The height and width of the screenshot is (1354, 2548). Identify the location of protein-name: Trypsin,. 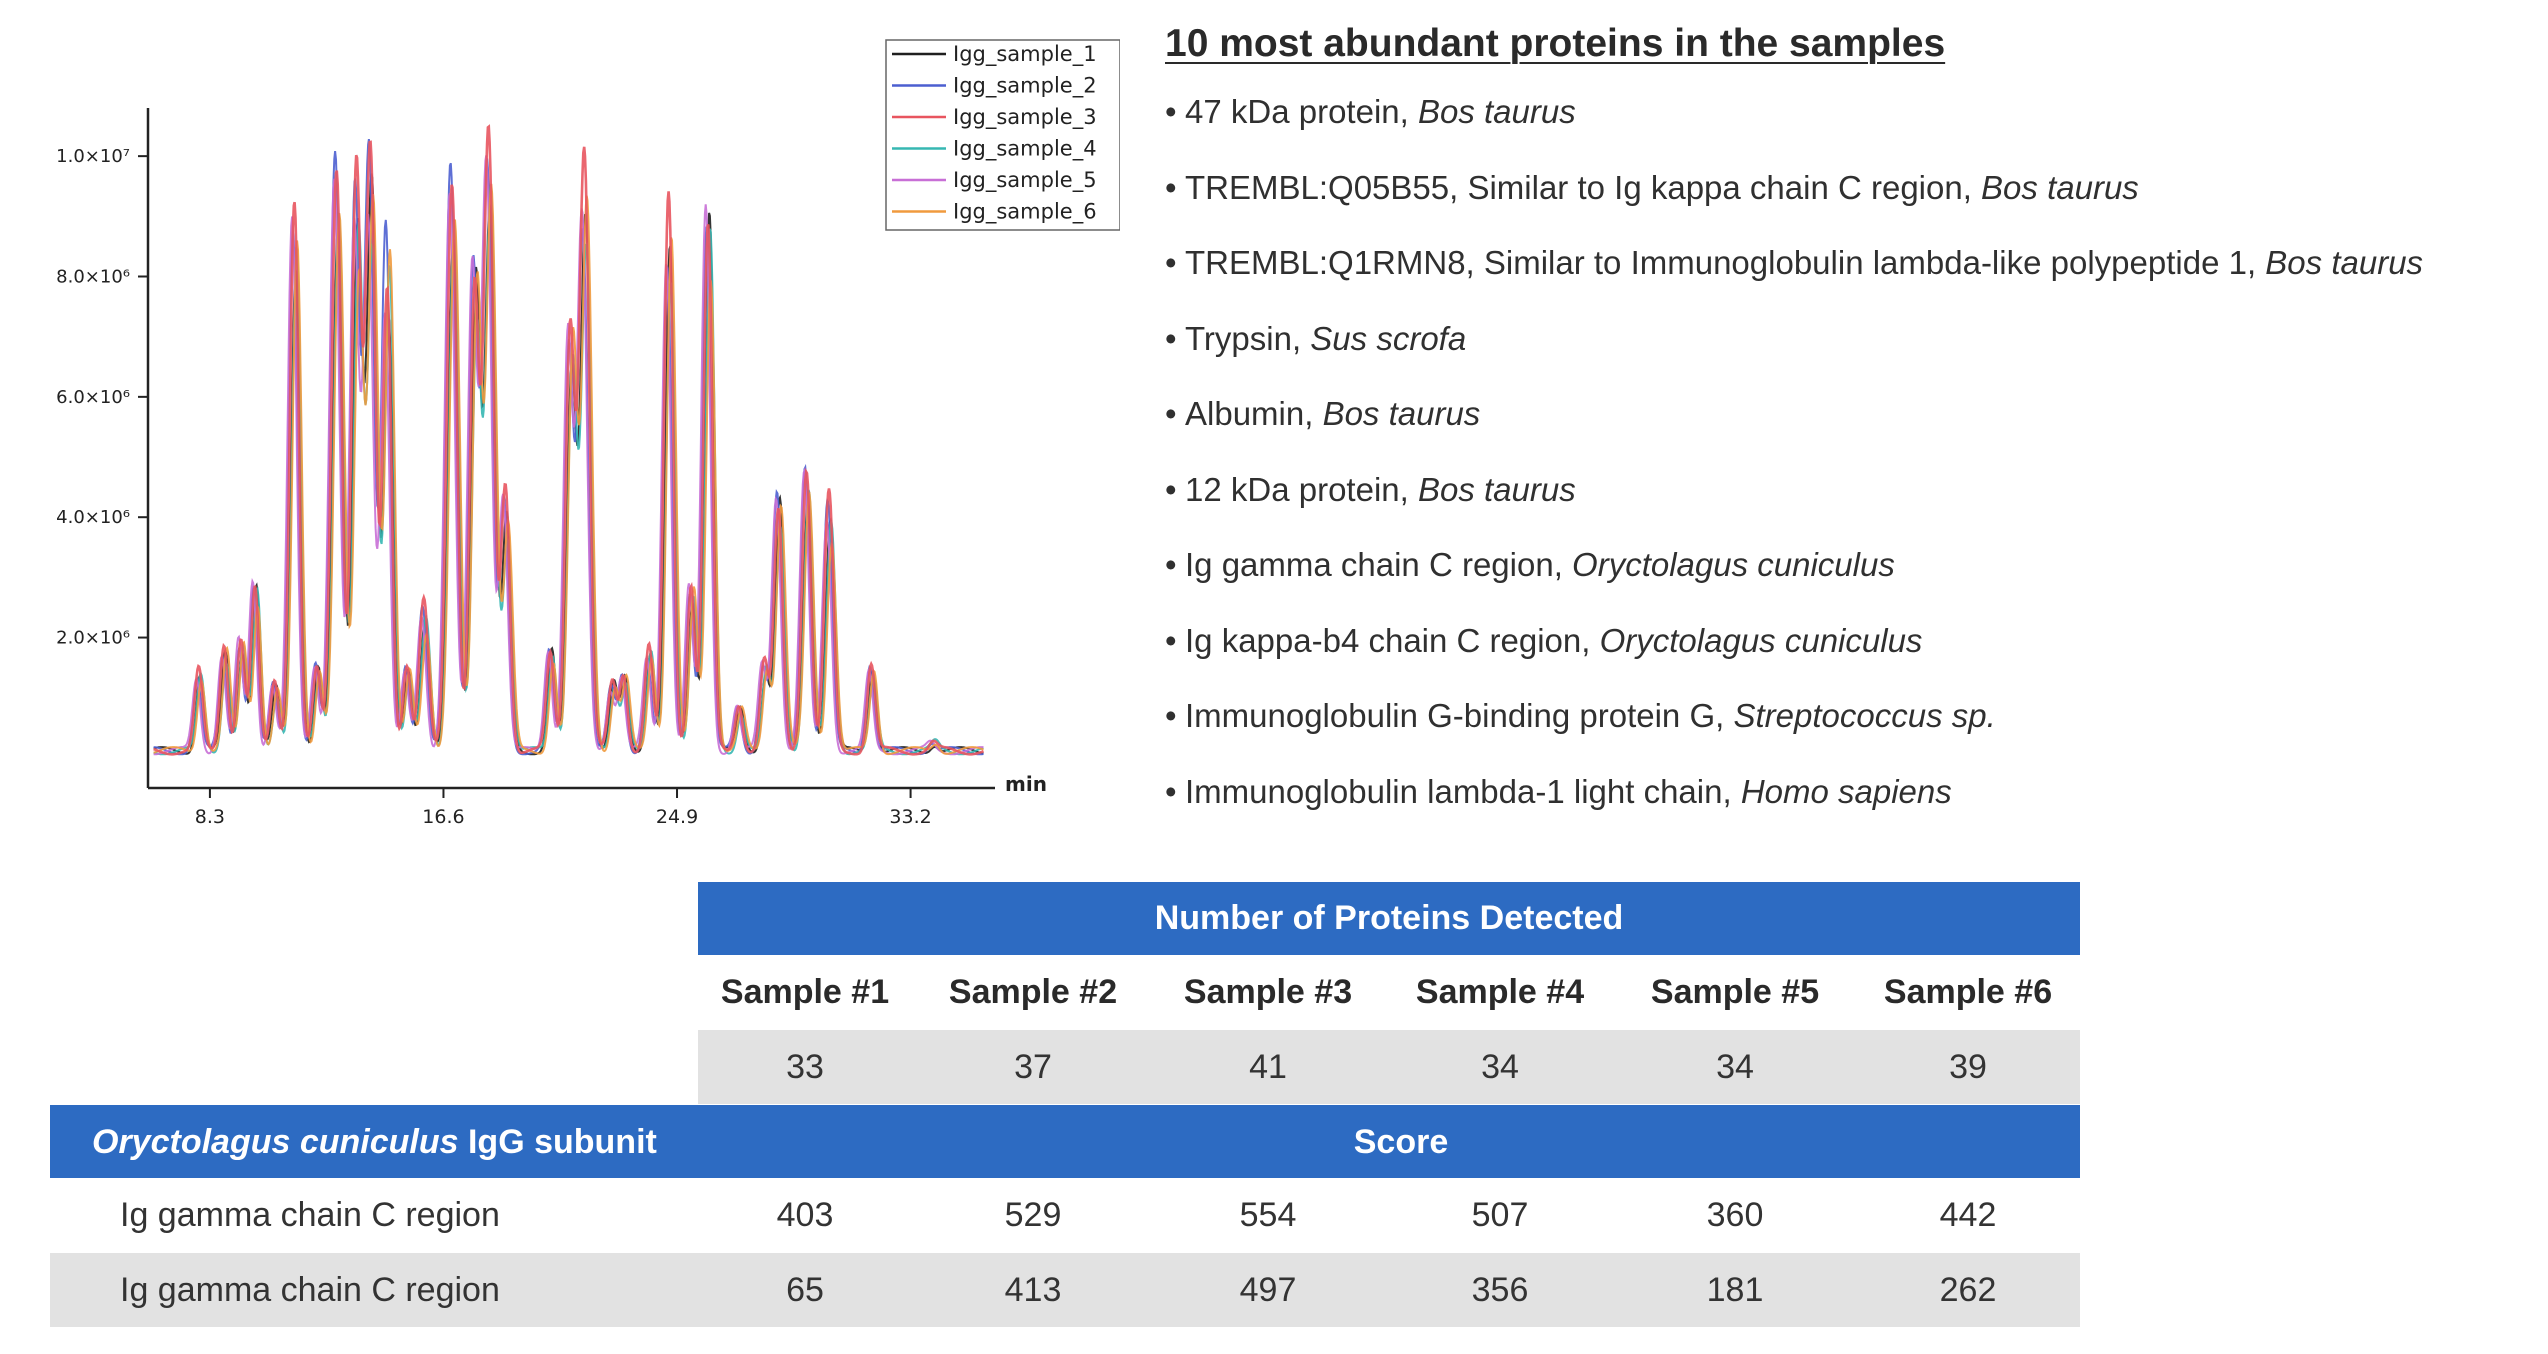
(1248, 338).